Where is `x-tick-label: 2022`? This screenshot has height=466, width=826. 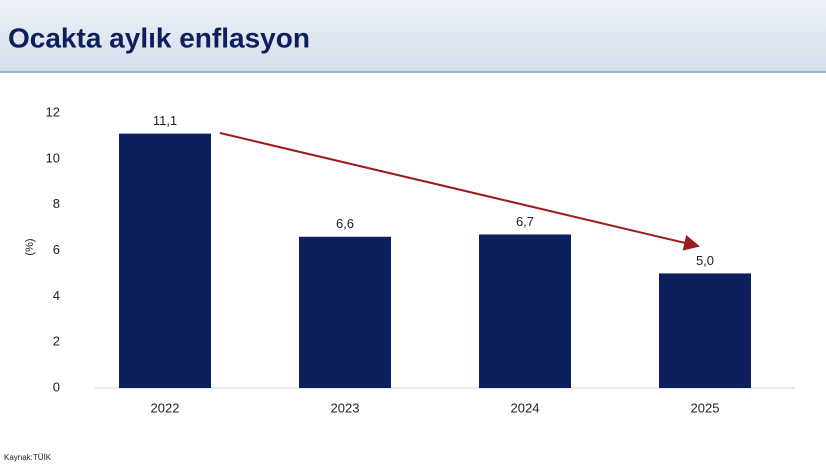
x-tick-label: 2022 is located at coordinates (165, 407).